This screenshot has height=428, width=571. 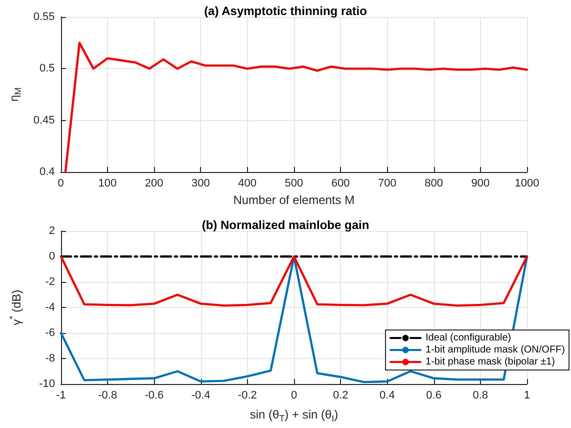 I want to click on y-axis-title: ηM, so click(x=15, y=94).